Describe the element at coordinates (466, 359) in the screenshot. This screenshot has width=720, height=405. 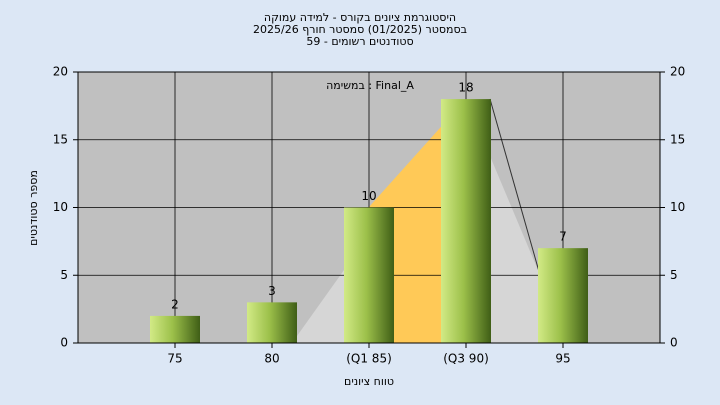
I see `x-tick-label: (Q3 90)` at that location.